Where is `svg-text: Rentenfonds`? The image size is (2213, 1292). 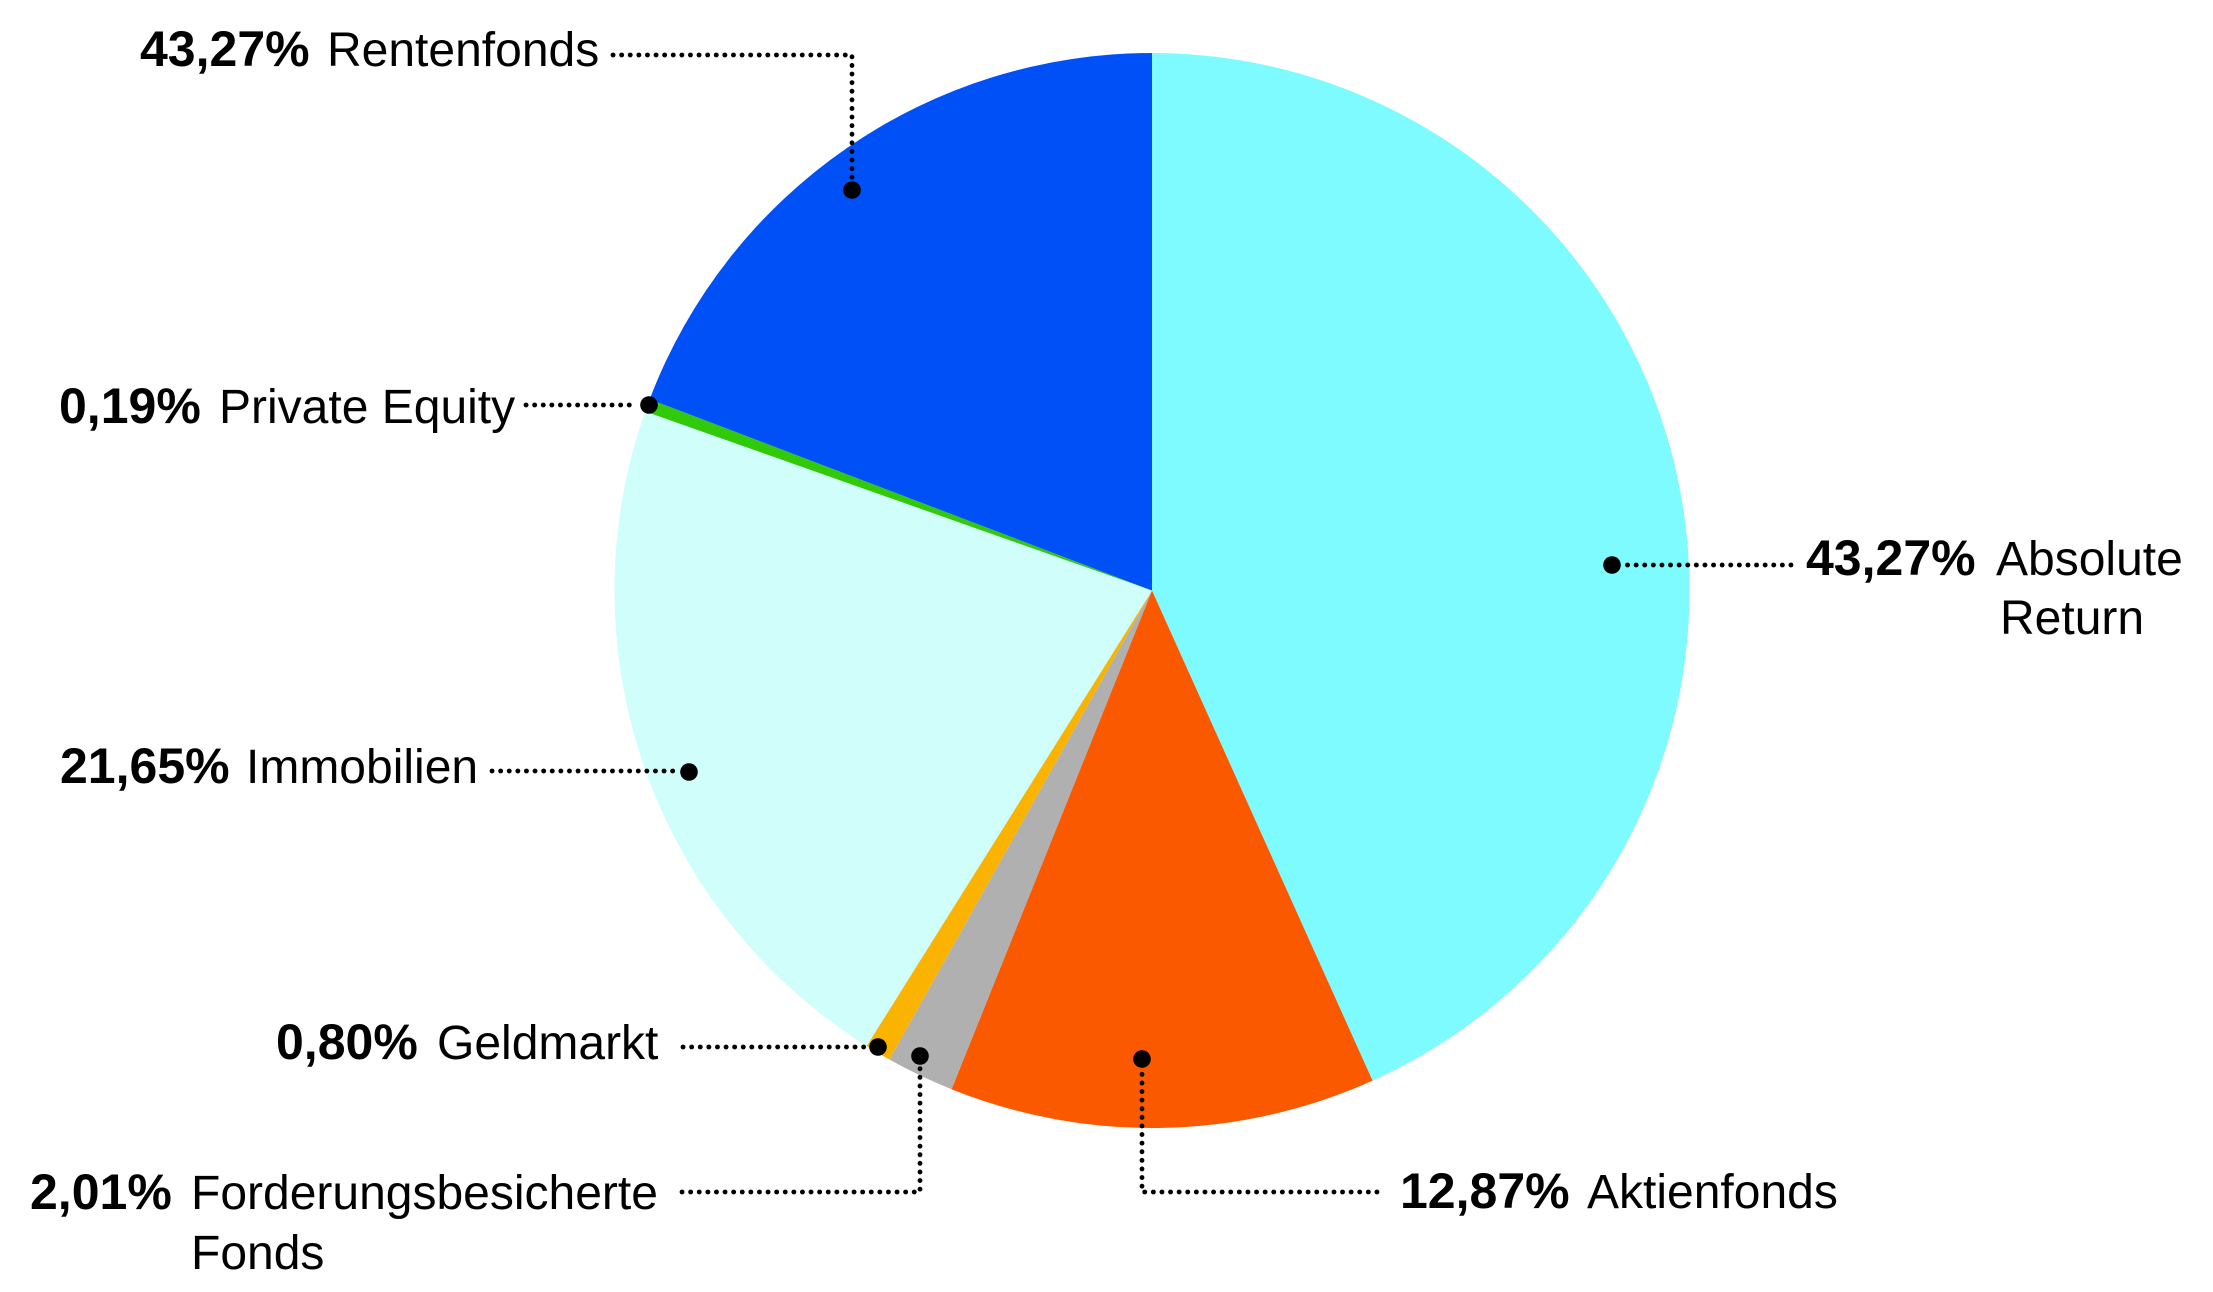
svg-text: Rentenfonds is located at coordinates (463, 50).